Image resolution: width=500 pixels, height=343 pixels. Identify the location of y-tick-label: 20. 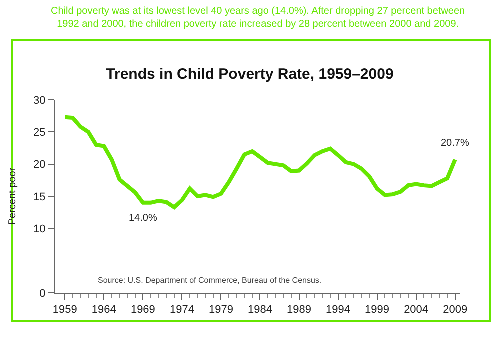
(40, 165).